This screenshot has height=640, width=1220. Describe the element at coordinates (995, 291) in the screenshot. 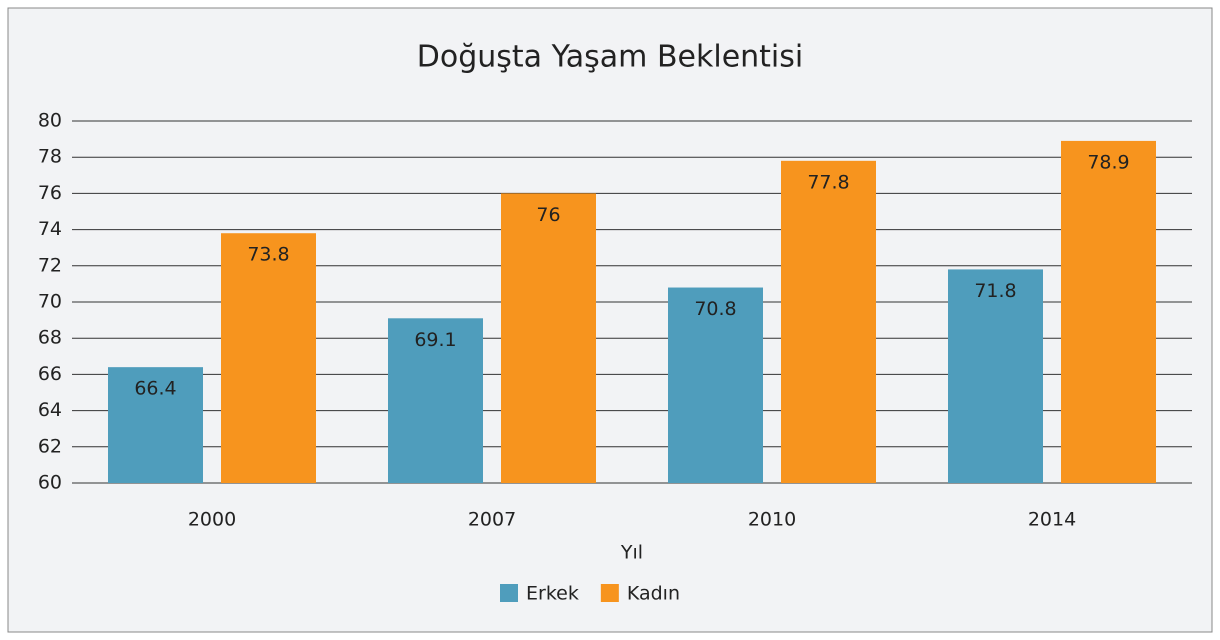

I see `data-label: 71.8` at that location.